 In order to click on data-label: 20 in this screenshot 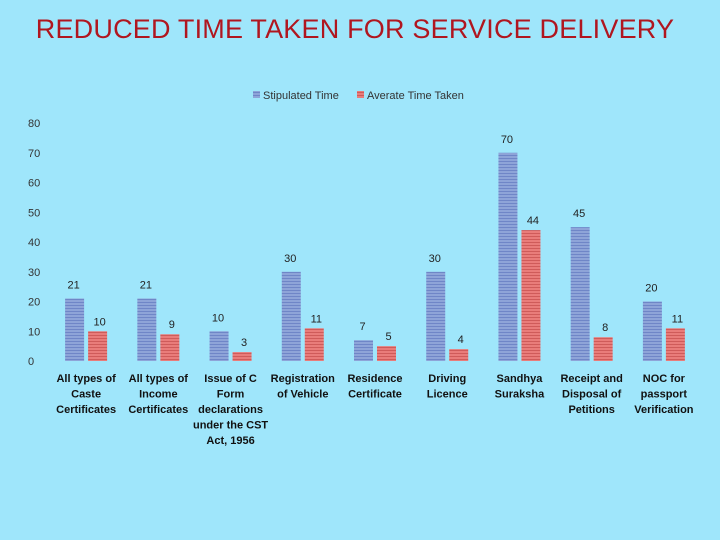, I will do `click(651, 289)`.